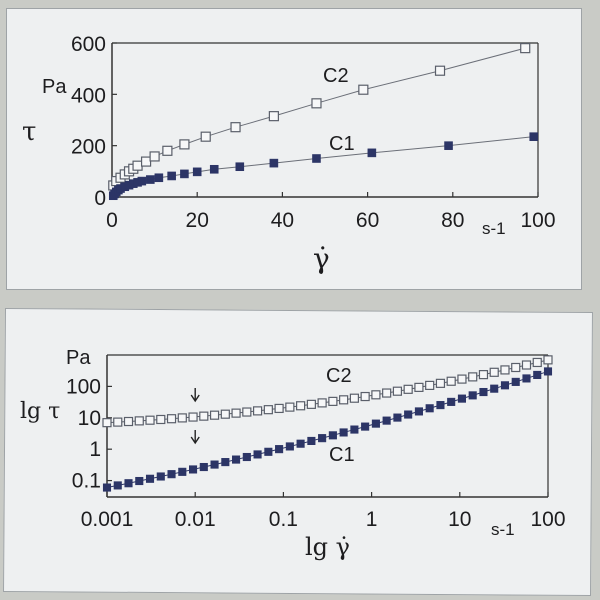  What do you see at coordinates (321, 258) in the screenshot?
I see `top-x-axis-label: γ̇` at bounding box center [321, 258].